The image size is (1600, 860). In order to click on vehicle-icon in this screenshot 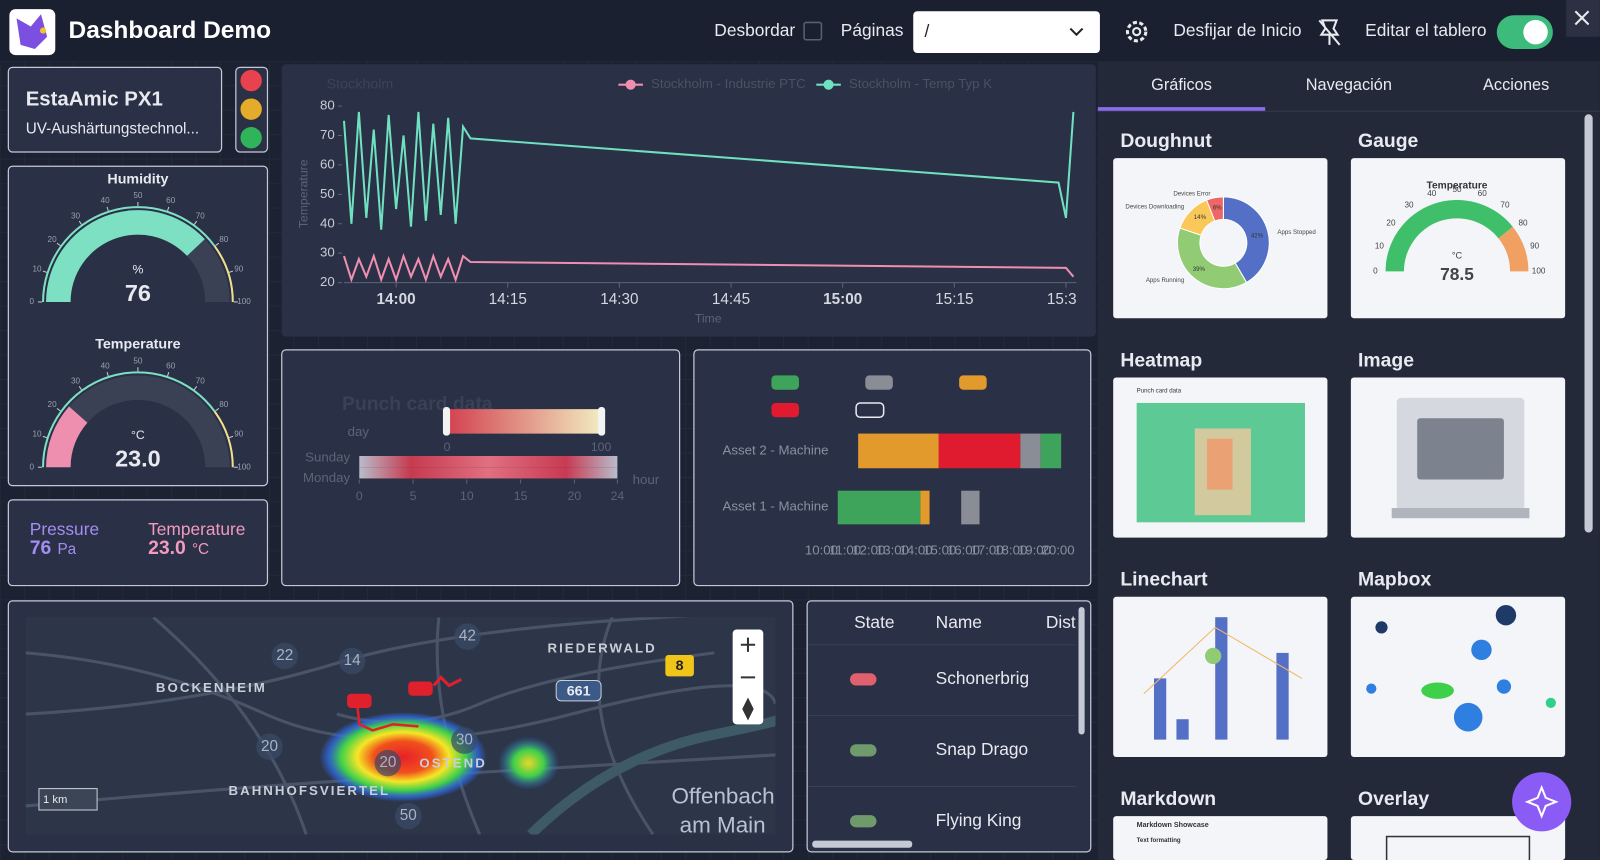, I will do `click(420, 688)`.